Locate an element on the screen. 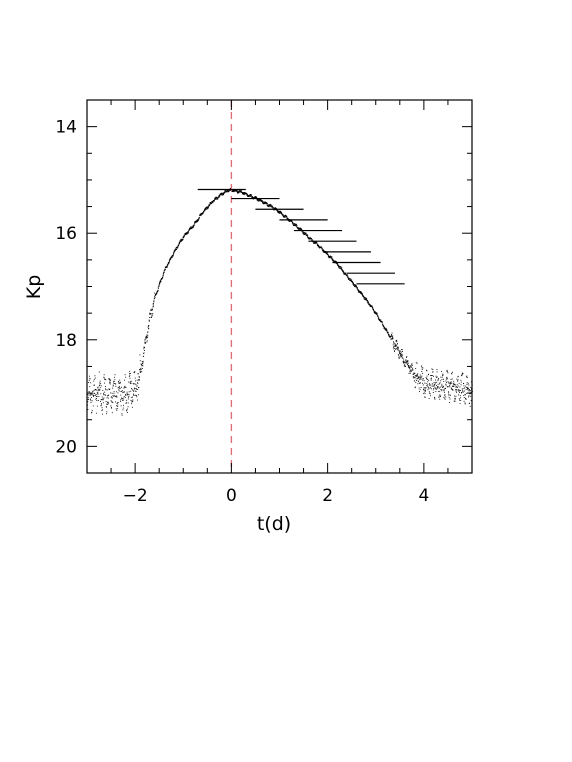  y-tick-label: 18 is located at coordinates (66, 341).